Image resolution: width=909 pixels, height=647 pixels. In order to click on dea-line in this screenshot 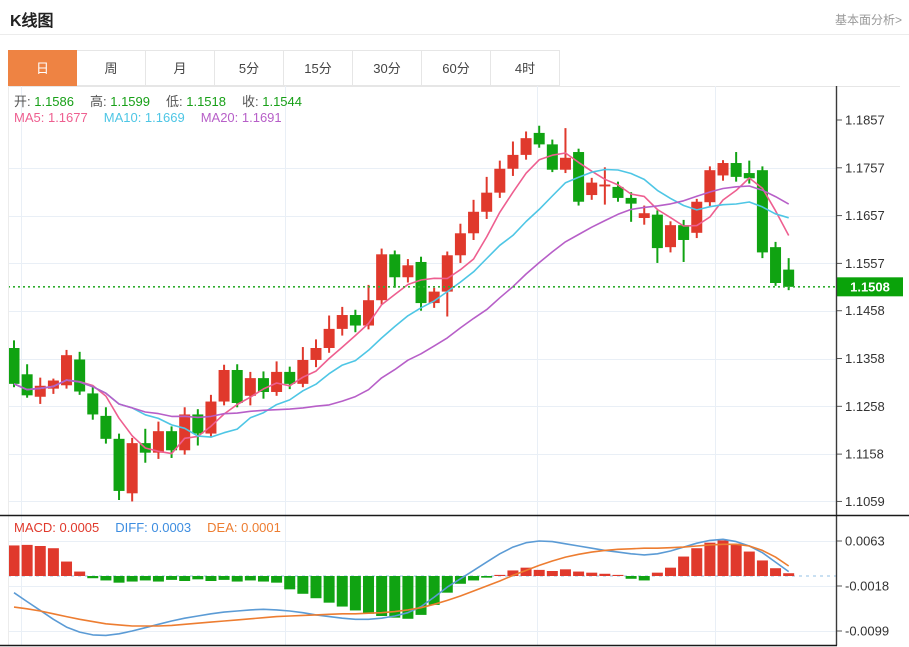, I will do `click(401, 585)`.